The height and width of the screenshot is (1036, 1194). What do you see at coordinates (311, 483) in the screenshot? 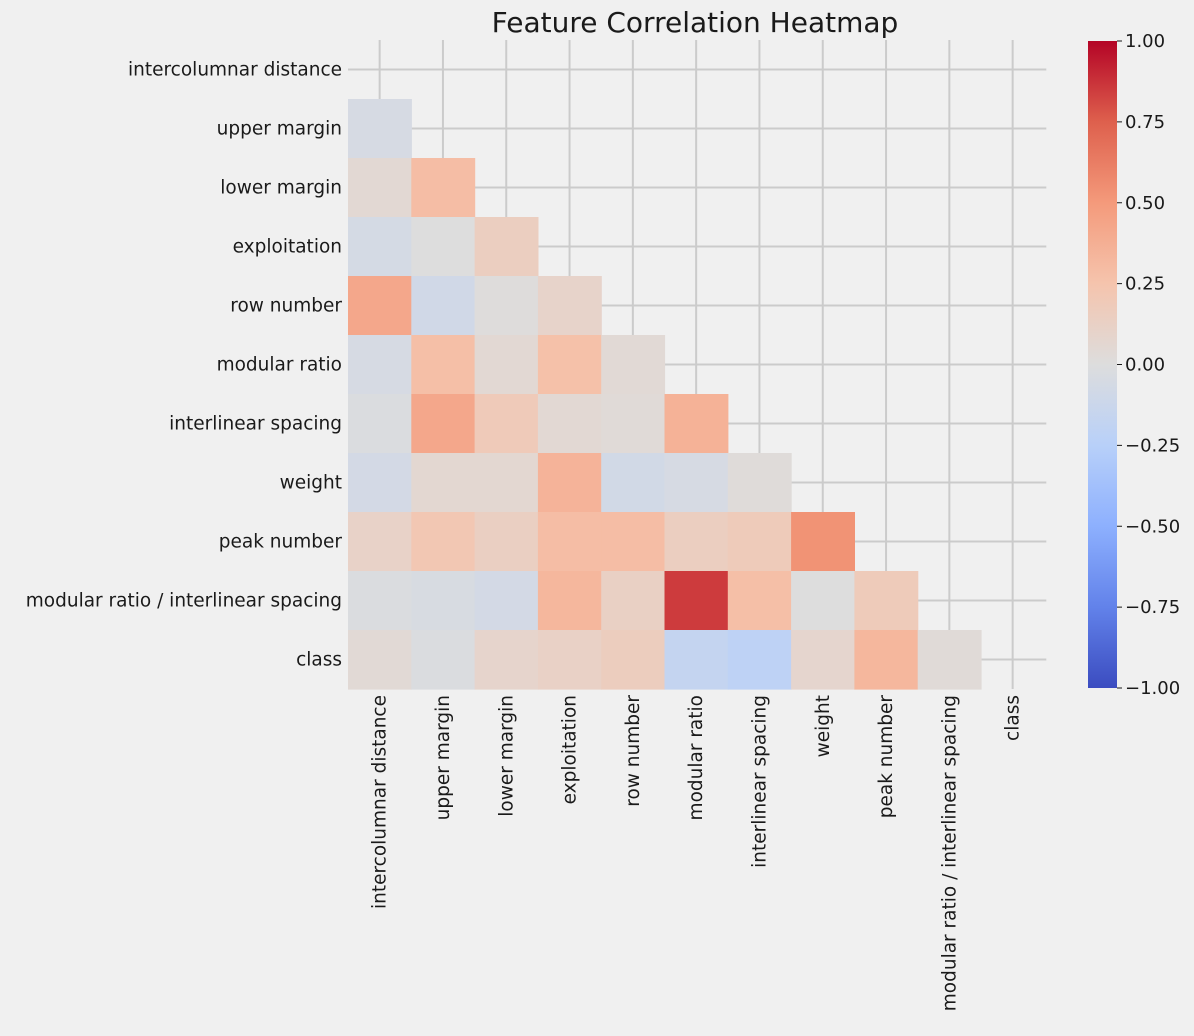
I see `y-tick-label: weight` at bounding box center [311, 483].